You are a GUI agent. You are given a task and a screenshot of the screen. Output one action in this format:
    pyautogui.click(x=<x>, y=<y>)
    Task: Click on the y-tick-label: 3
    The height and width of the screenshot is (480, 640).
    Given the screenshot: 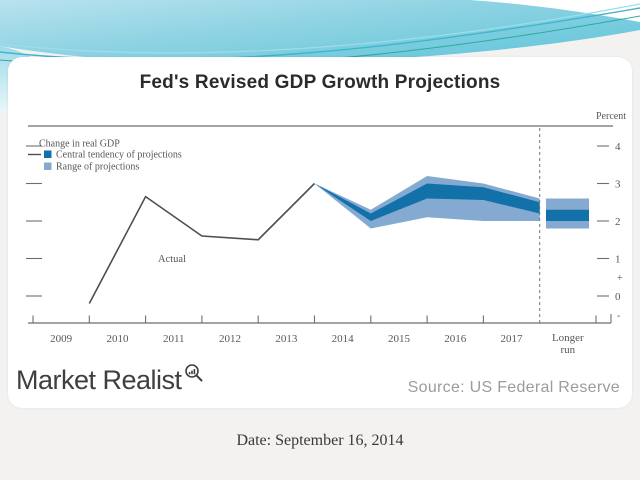 What is the action you would take?
    pyautogui.click(x=618, y=185)
    